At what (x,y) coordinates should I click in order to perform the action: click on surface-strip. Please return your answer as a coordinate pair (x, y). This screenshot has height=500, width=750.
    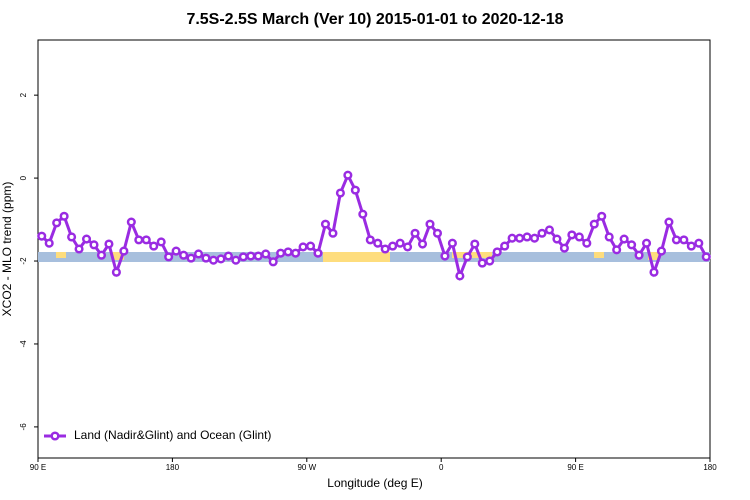
    Looking at the image, I should click on (374, 257).